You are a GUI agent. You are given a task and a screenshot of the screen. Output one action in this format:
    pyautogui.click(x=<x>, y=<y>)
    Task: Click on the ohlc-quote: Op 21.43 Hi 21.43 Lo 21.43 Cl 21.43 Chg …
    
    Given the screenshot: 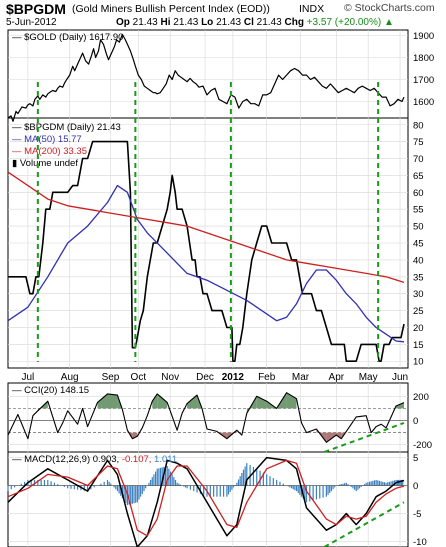 What is the action you would take?
    pyautogui.click(x=255, y=22)
    